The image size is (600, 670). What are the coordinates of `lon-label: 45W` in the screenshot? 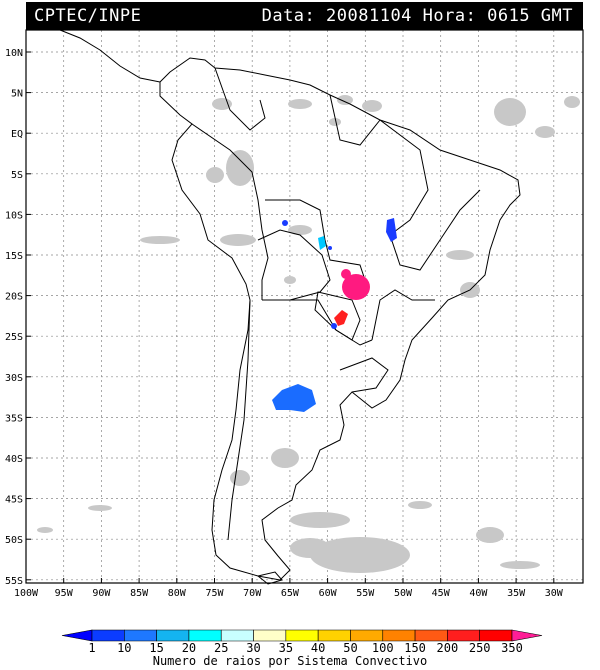 It's located at (441, 593).